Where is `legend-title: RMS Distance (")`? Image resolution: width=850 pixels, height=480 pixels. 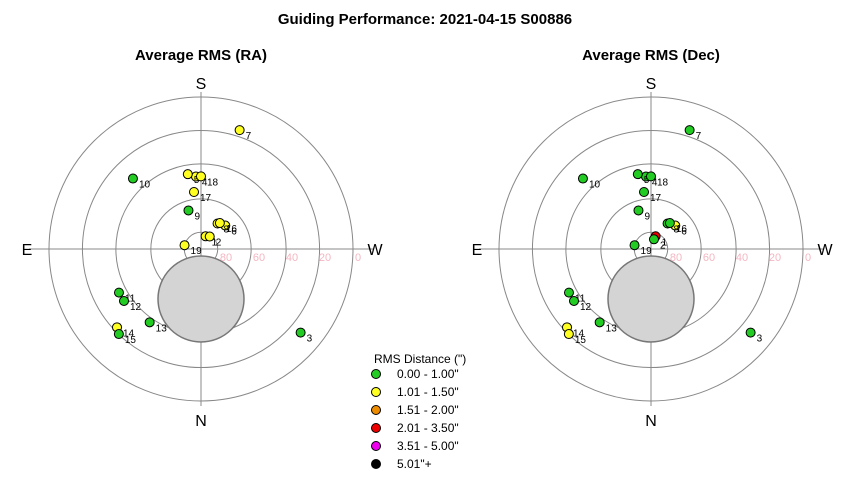 legend-title: RMS Distance (") is located at coordinates (420, 359).